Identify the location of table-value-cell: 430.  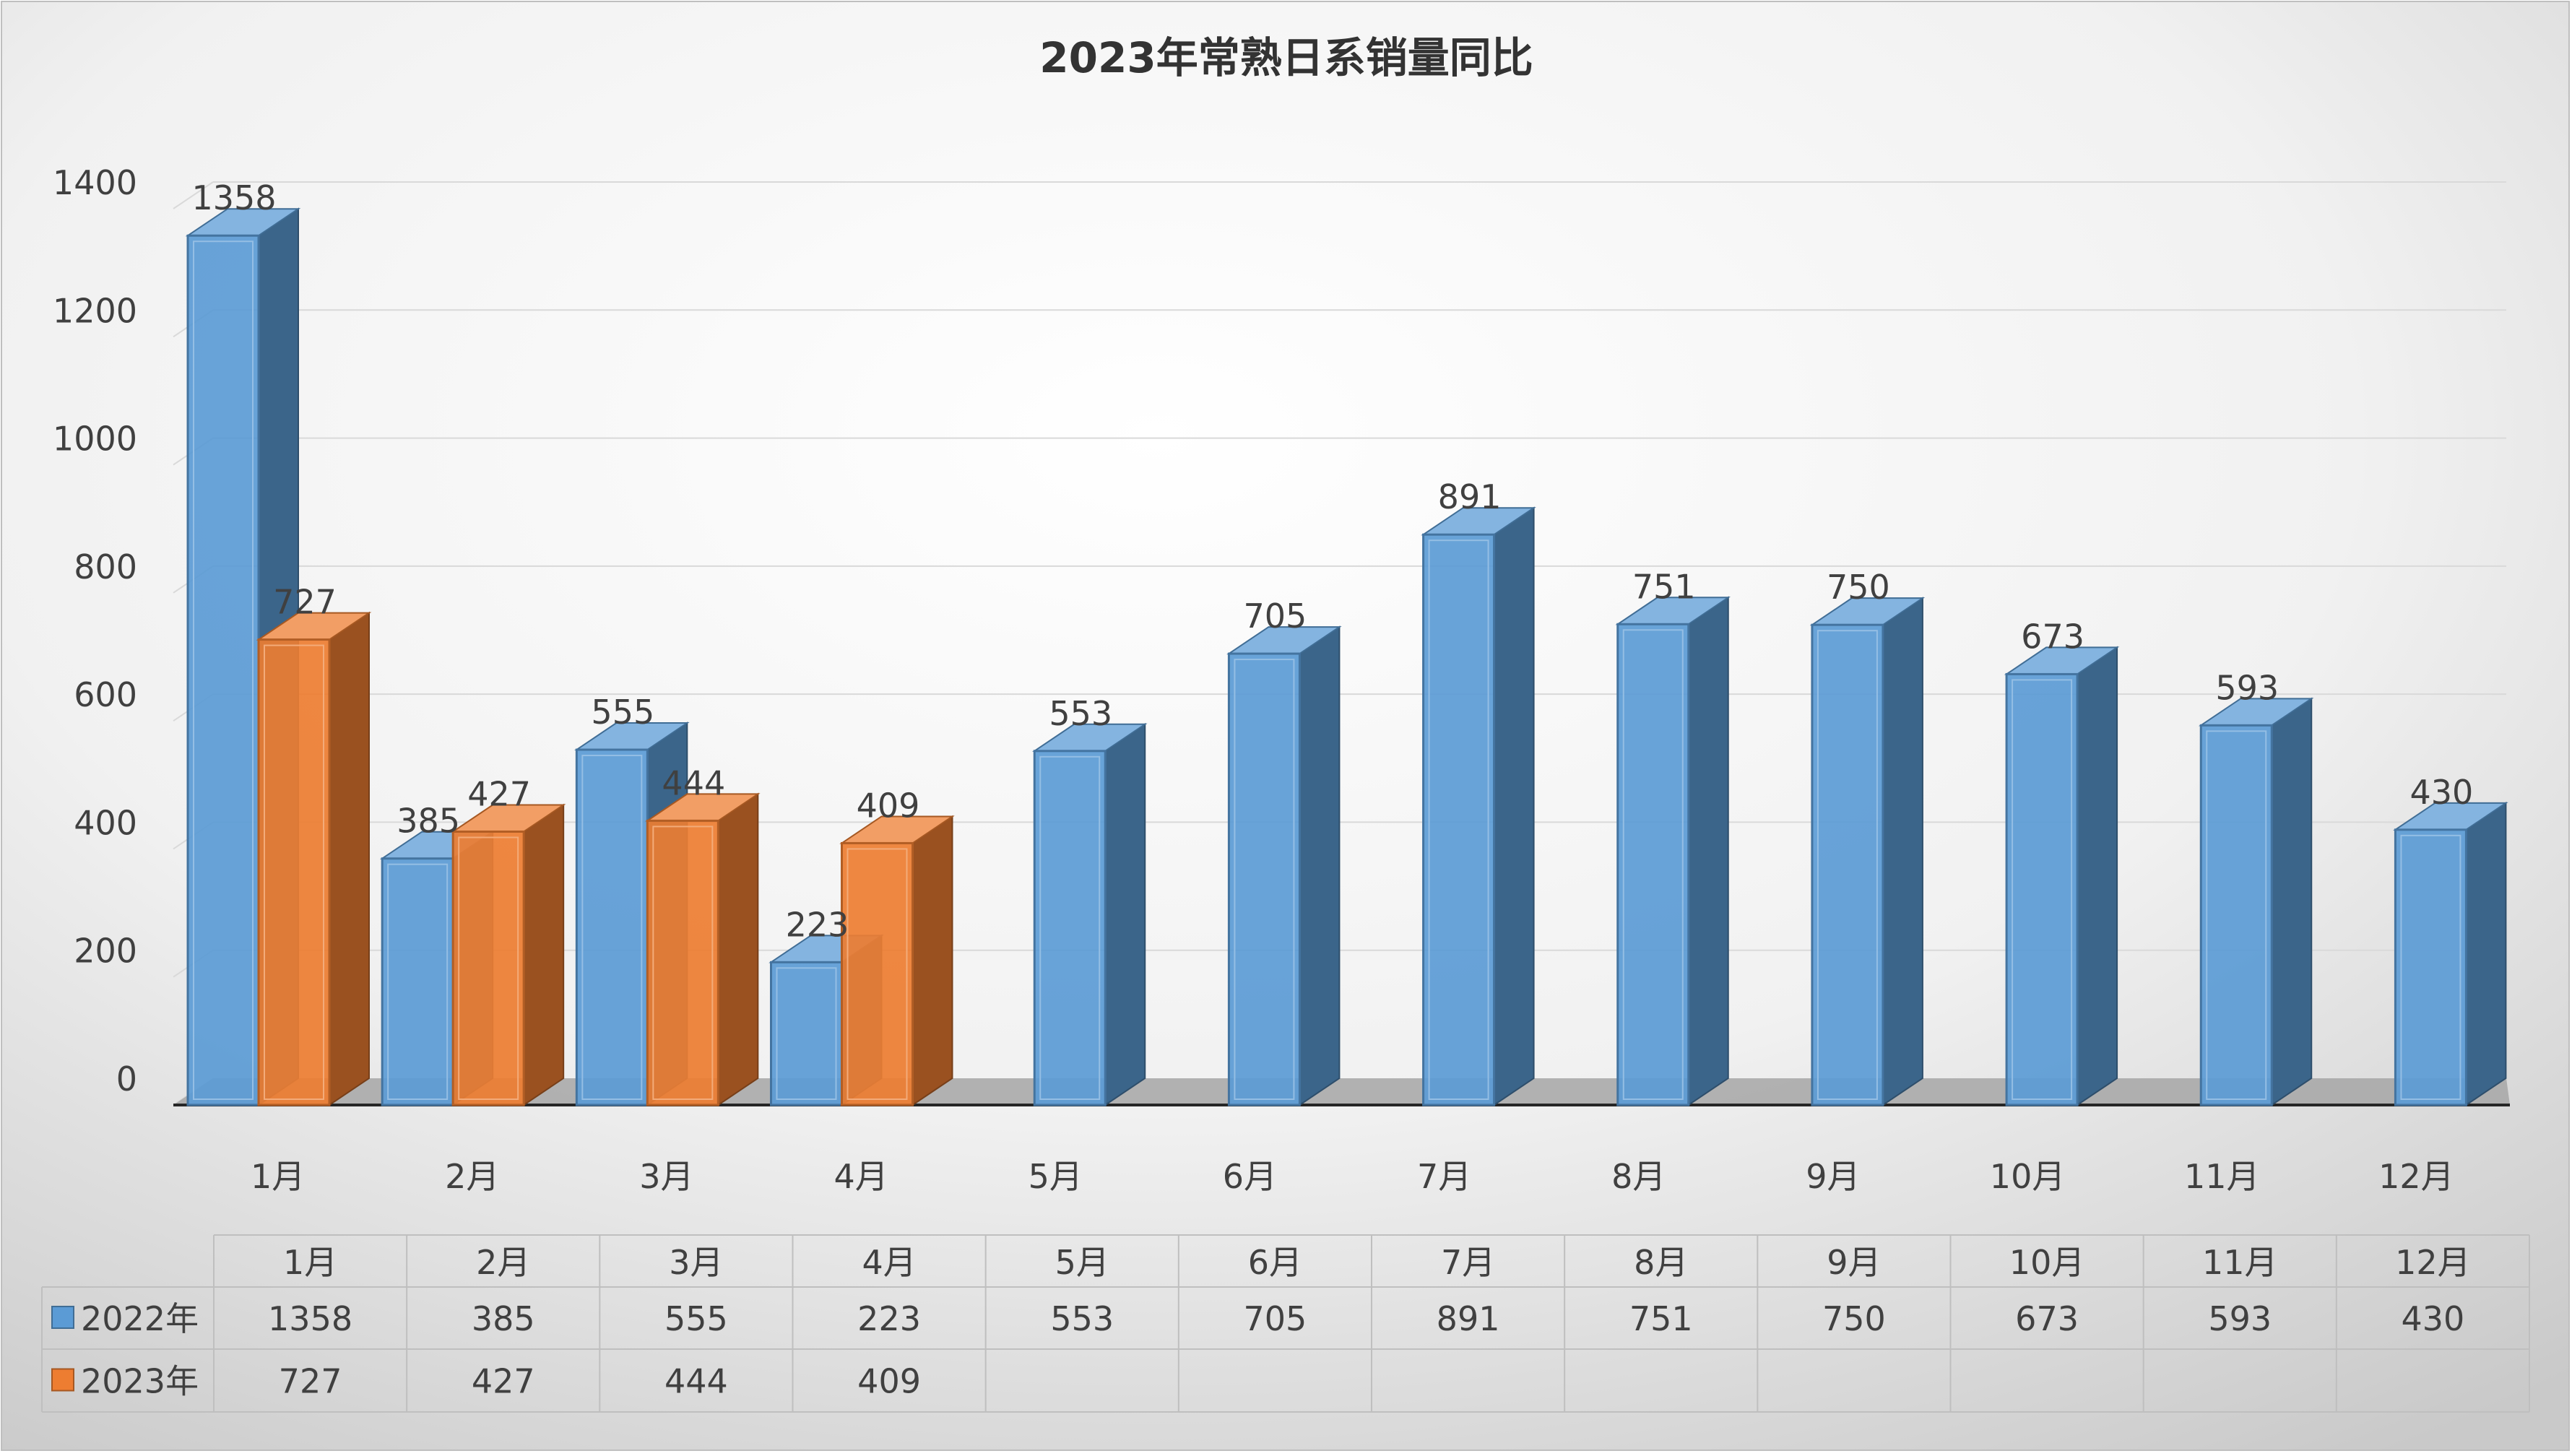
(2433, 1318).